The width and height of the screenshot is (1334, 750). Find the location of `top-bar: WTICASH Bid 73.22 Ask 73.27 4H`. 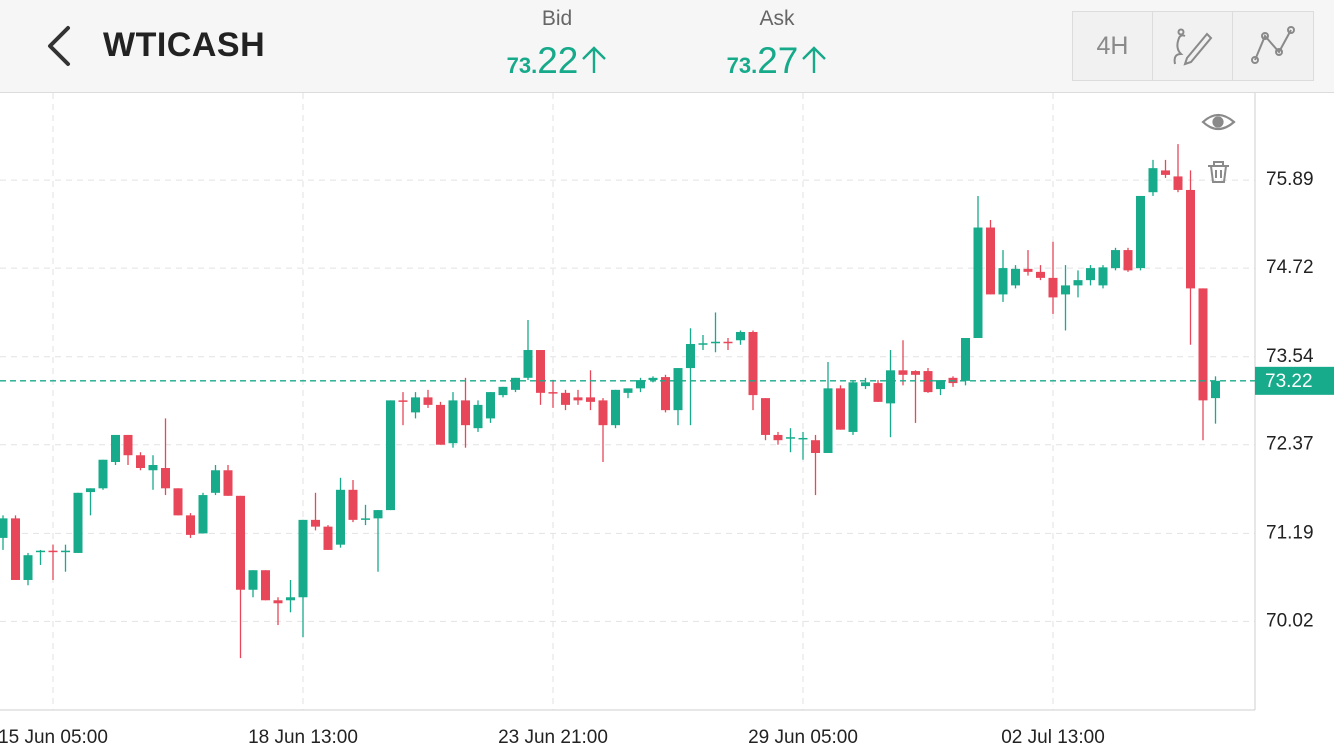

top-bar: WTICASH Bid 73.22 Ask 73.27 4H is located at coordinates (667, 46).